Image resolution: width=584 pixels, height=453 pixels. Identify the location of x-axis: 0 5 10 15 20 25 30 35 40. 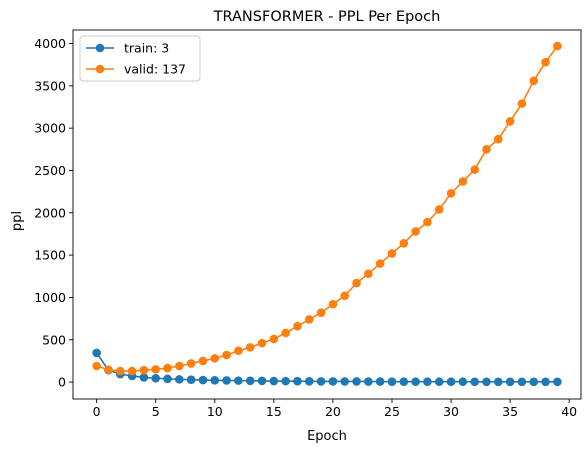
(335, 409).